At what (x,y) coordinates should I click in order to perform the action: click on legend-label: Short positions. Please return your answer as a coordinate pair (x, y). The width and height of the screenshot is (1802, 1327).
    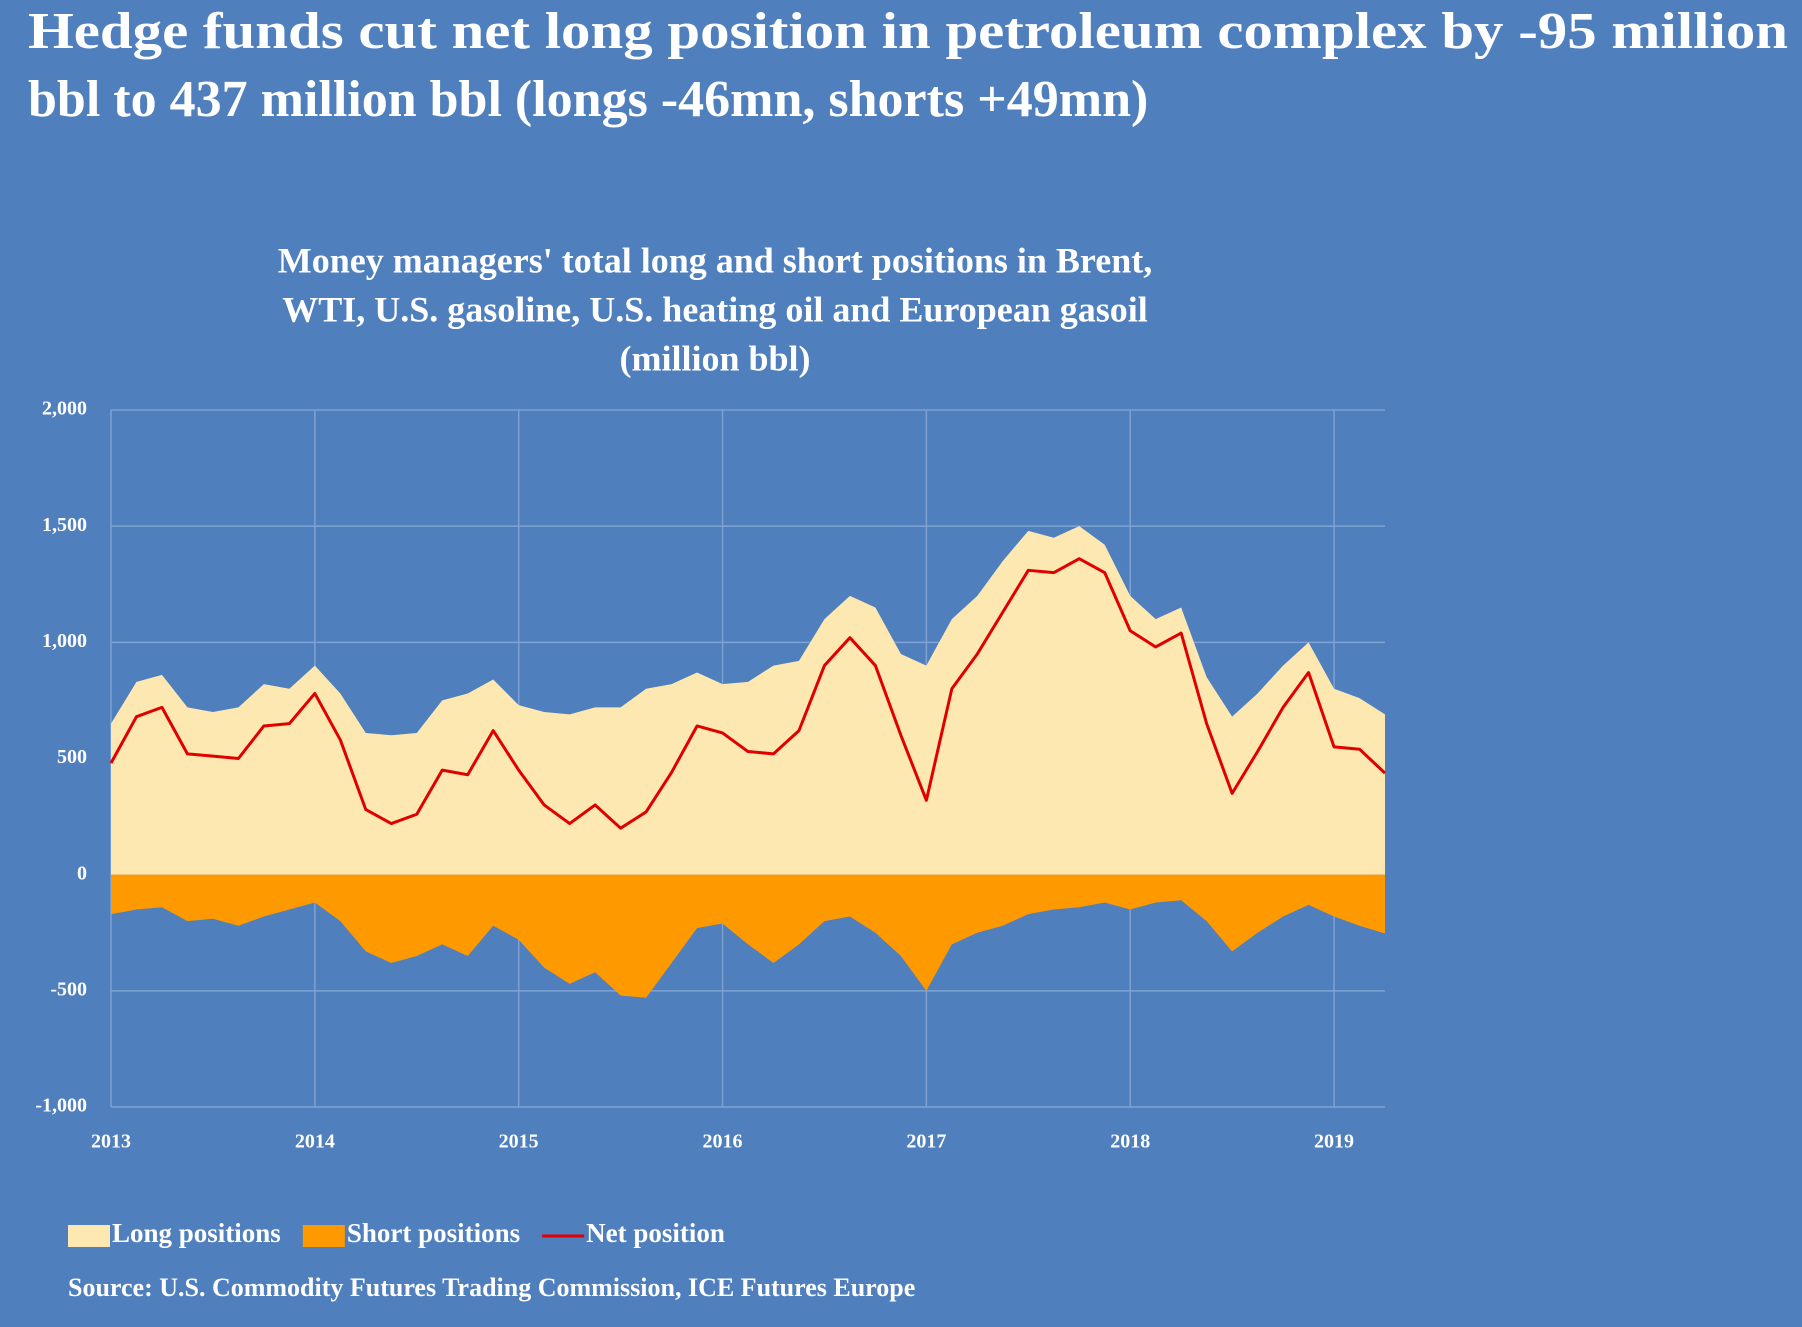
    Looking at the image, I should click on (433, 1233).